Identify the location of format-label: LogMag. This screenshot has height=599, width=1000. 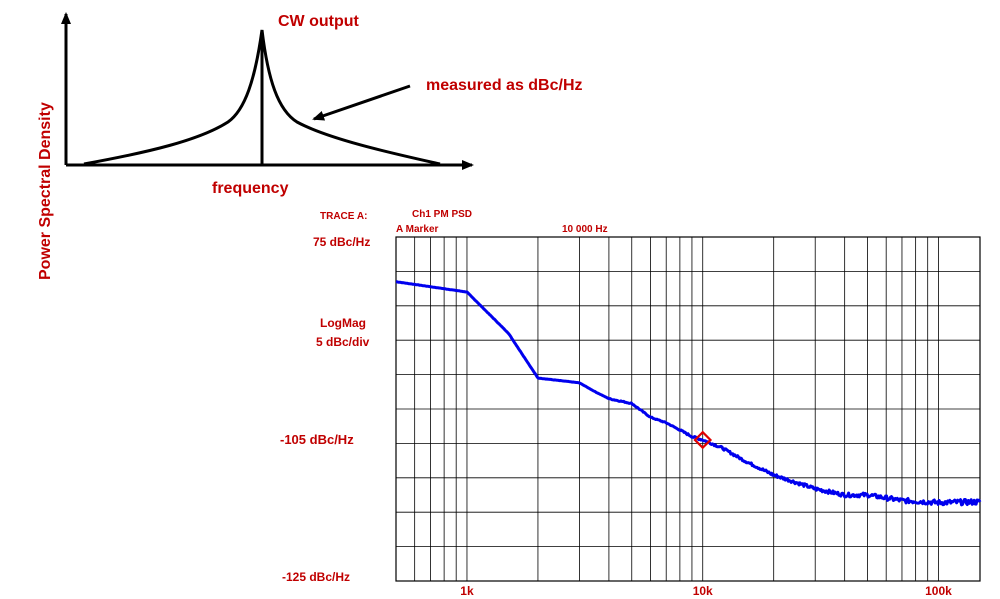
(343, 323).